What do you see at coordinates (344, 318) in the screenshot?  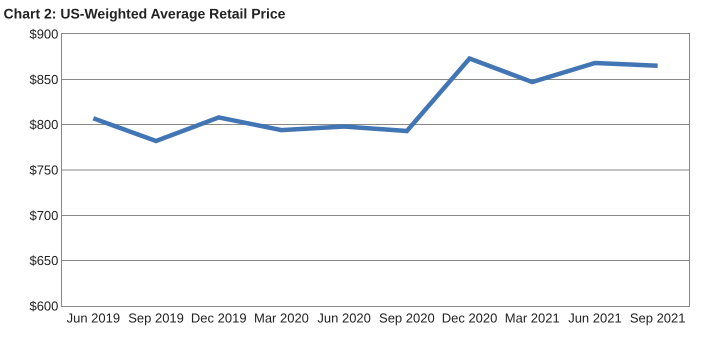 I see `x-tick-label: Jun 2020` at bounding box center [344, 318].